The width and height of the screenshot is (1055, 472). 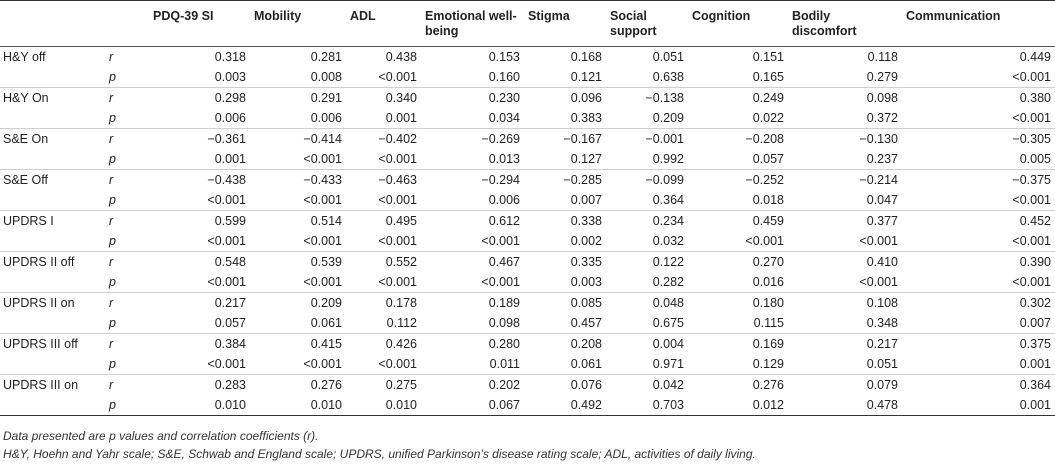 I want to click on table-cell: 0.048, so click(x=647, y=302).